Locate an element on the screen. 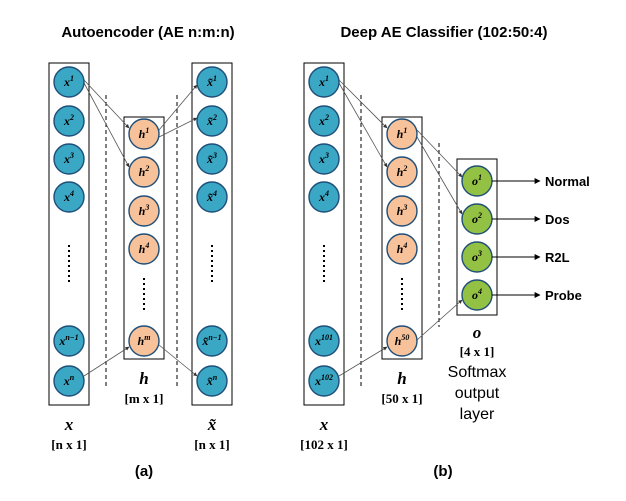 The width and height of the screenshot is (626, 501). left-output-label: x̃ is located at coordinates (212, 424).